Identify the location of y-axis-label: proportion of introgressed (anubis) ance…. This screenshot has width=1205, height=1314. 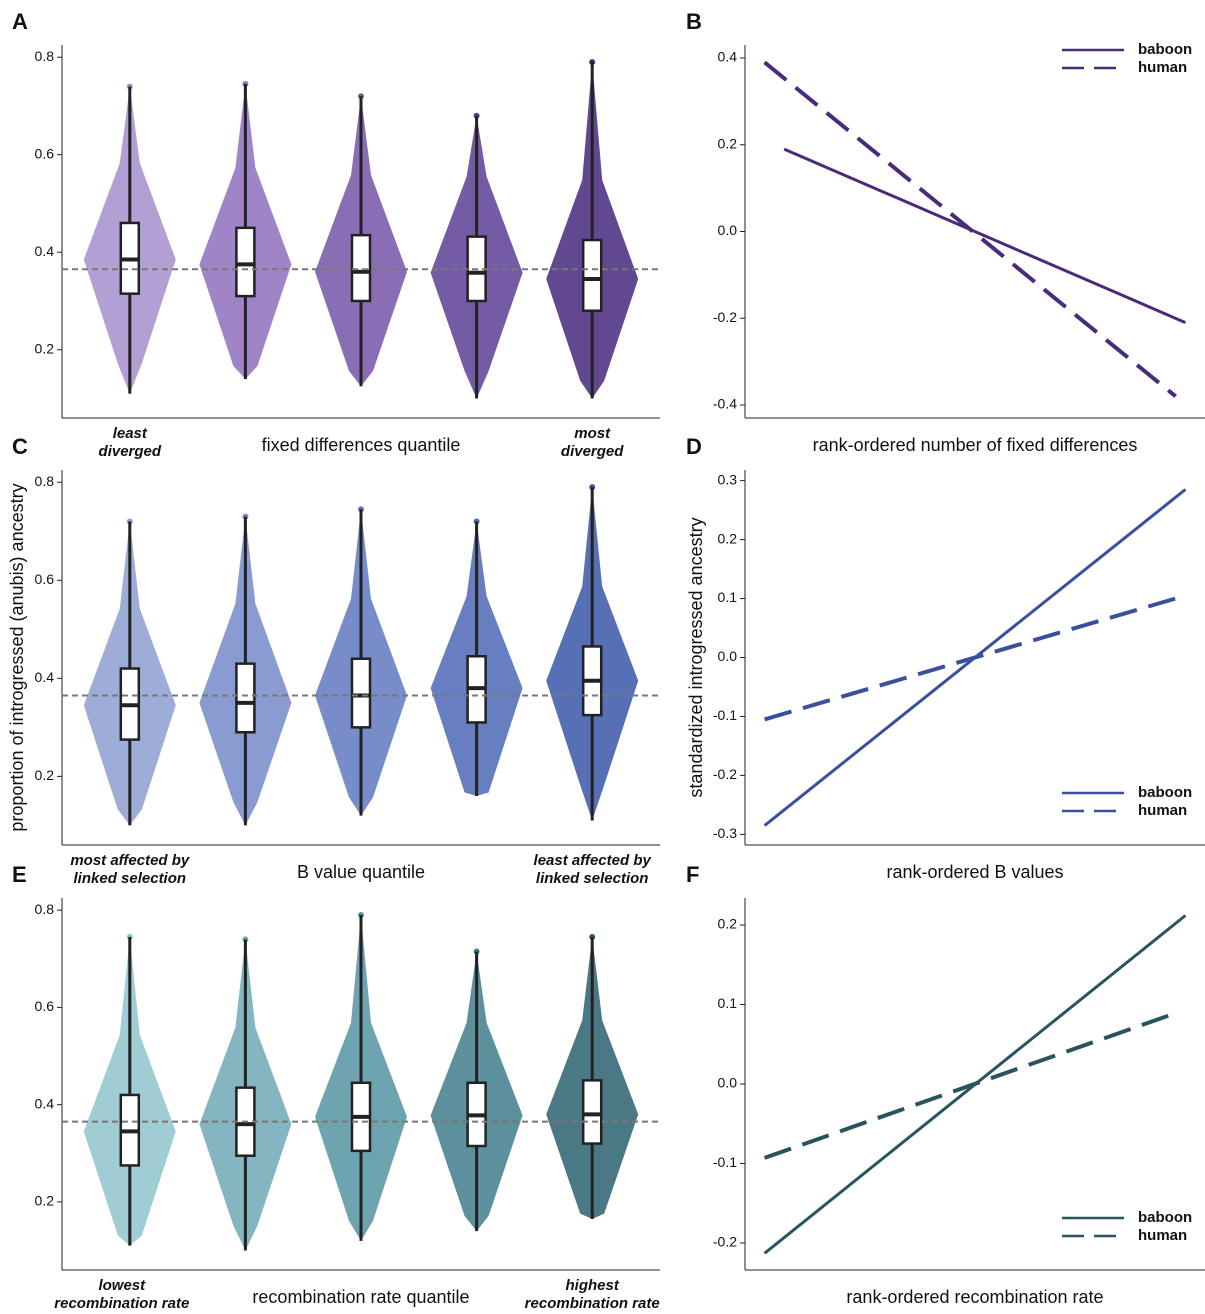
(17, 657).